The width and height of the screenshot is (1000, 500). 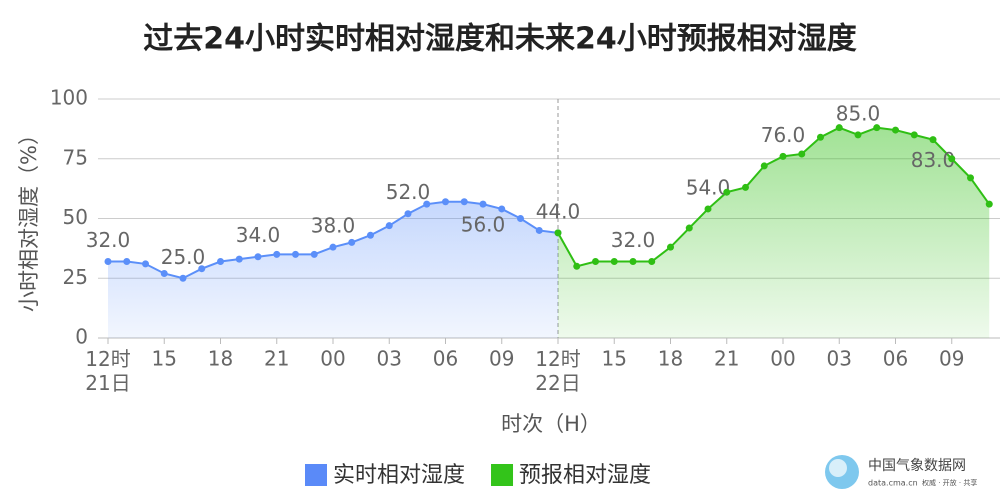 I want to click on legend-label: 预报相对湿度, so click(x=585, y=475).